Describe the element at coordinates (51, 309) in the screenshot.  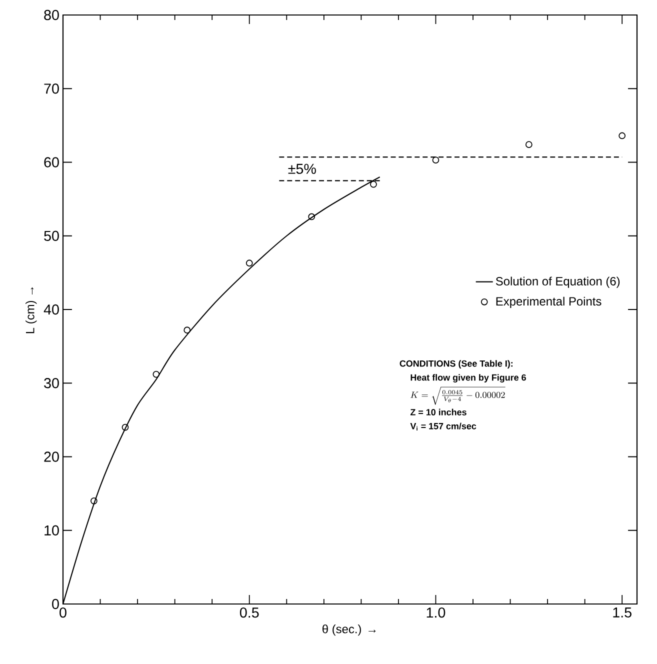
I see `y-tick-label: 40` at that location.